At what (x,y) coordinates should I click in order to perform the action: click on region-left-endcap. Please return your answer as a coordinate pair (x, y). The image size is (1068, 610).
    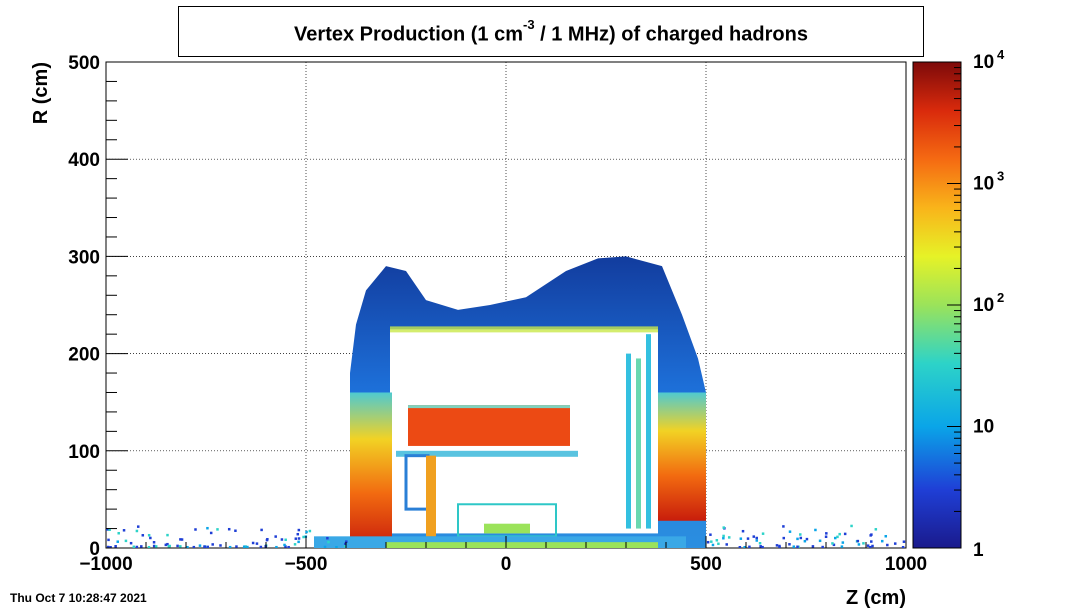
    Looking at the image, I should click on (371, 470).